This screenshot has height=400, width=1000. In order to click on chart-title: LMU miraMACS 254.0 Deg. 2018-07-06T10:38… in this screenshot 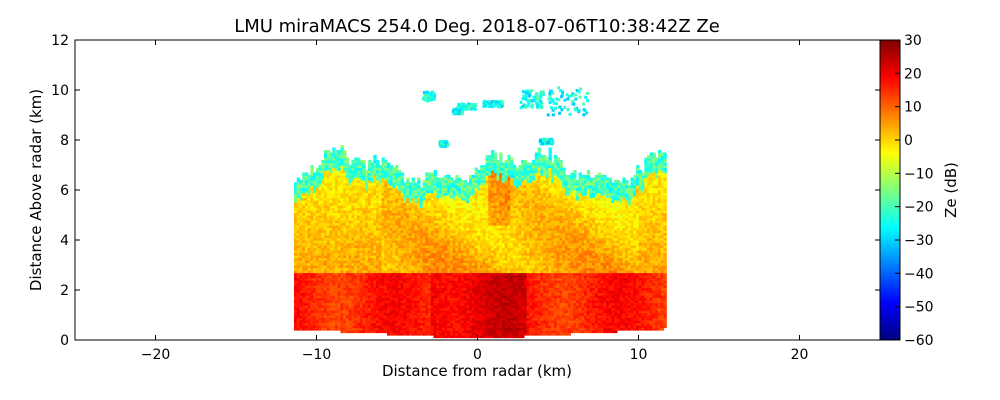, I will do `click(477, 26)`.